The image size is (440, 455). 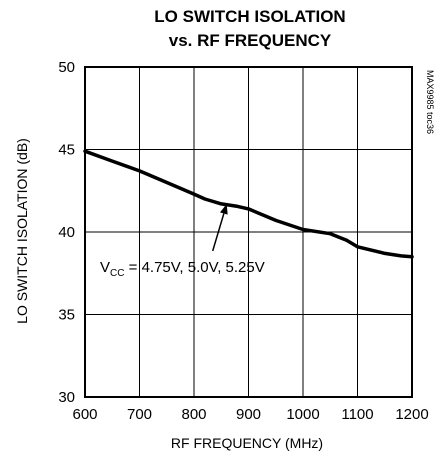 What do you see at coordinates (84, 414) in the screenshot?
I see `x-tick-label: 600` at bounding box center [84, 414].